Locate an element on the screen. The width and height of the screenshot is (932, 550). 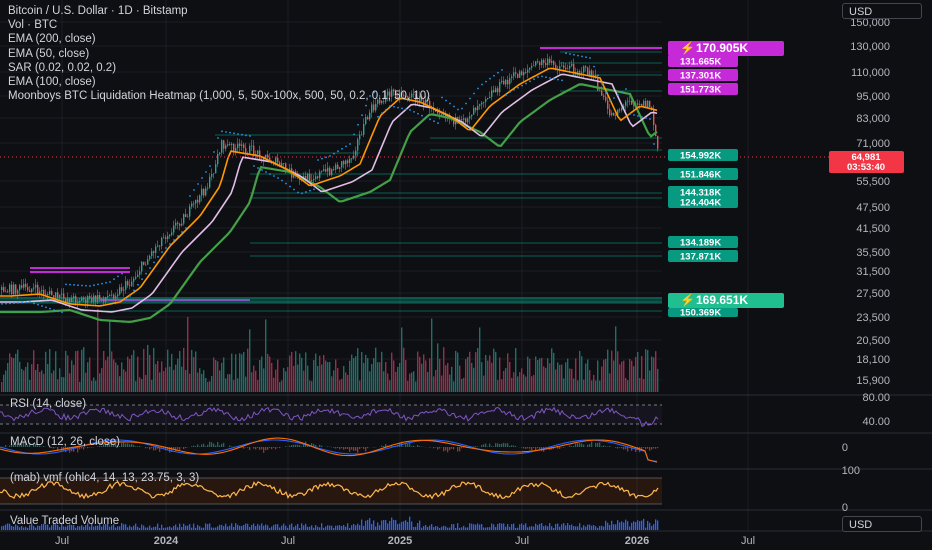
currency-selector-bottom: USD is located at coordinates (882, 524).